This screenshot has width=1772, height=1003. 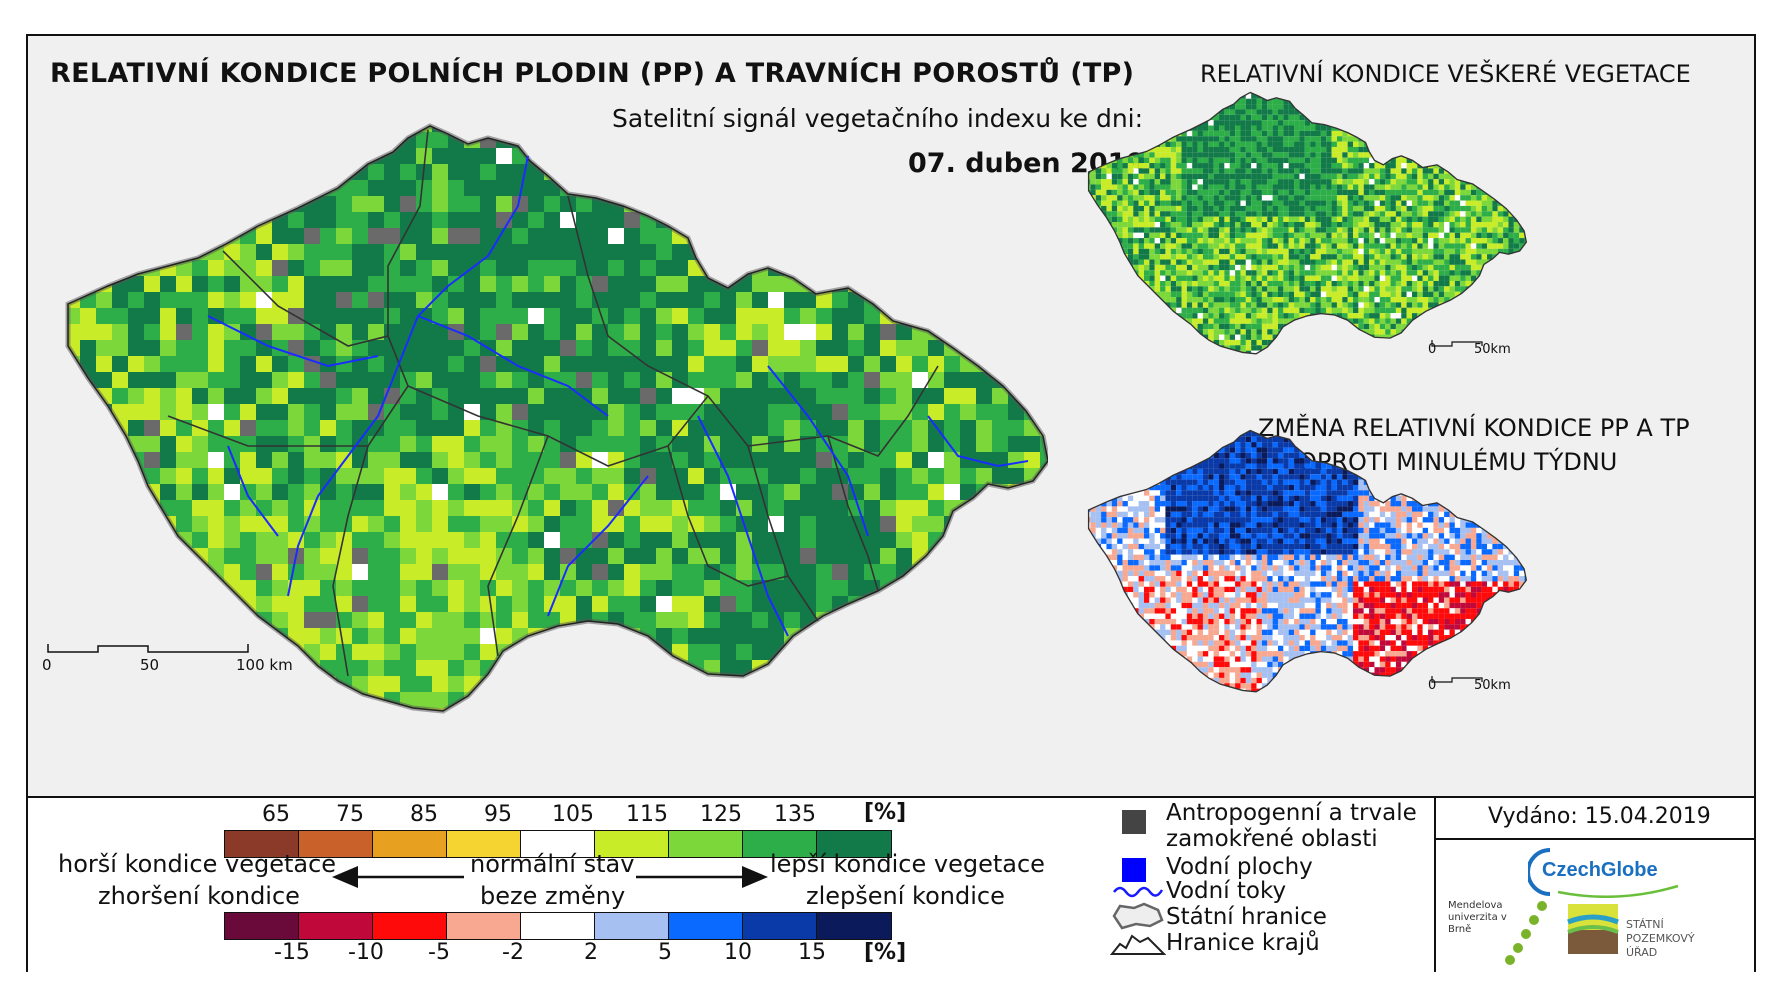 What do you see at coordinates (885, 952) in the screenshot?
I see `chg-unit: [%]` at bounding box center [885, 952].